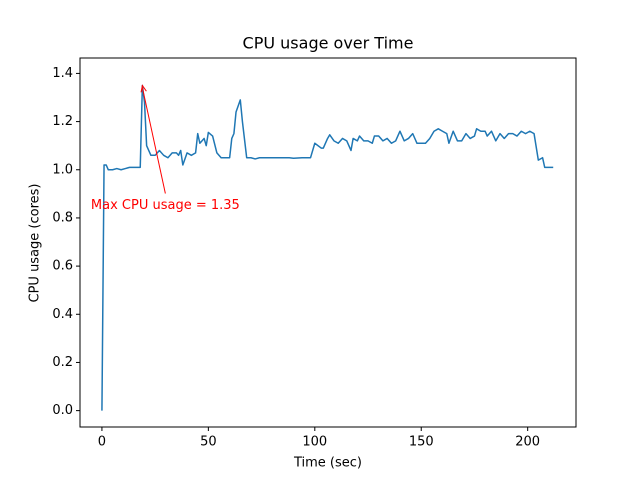 This screenshot has height=480, width=640. What do you see at coordinates (327, 463) in the screenshot?
I see `x-axis-label: Time (sec)` at bounding box center [327, 463].